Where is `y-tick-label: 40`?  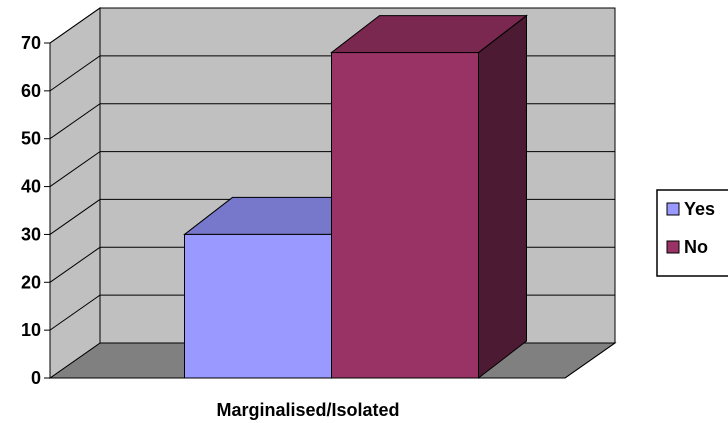
y-tick-label: 40 is located at coordinates (31, 187).